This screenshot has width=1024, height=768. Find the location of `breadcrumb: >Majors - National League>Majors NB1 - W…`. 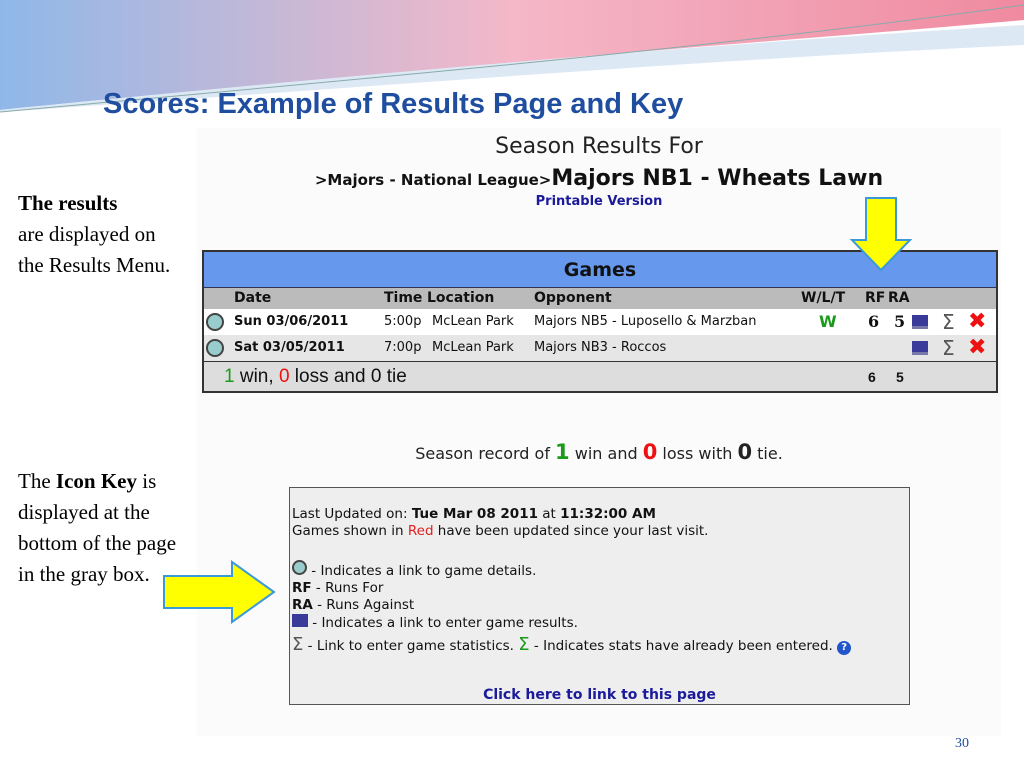

breadcrumb: >Majors - National League>Majors NB1 - W… is located at coordinates (599, 178).